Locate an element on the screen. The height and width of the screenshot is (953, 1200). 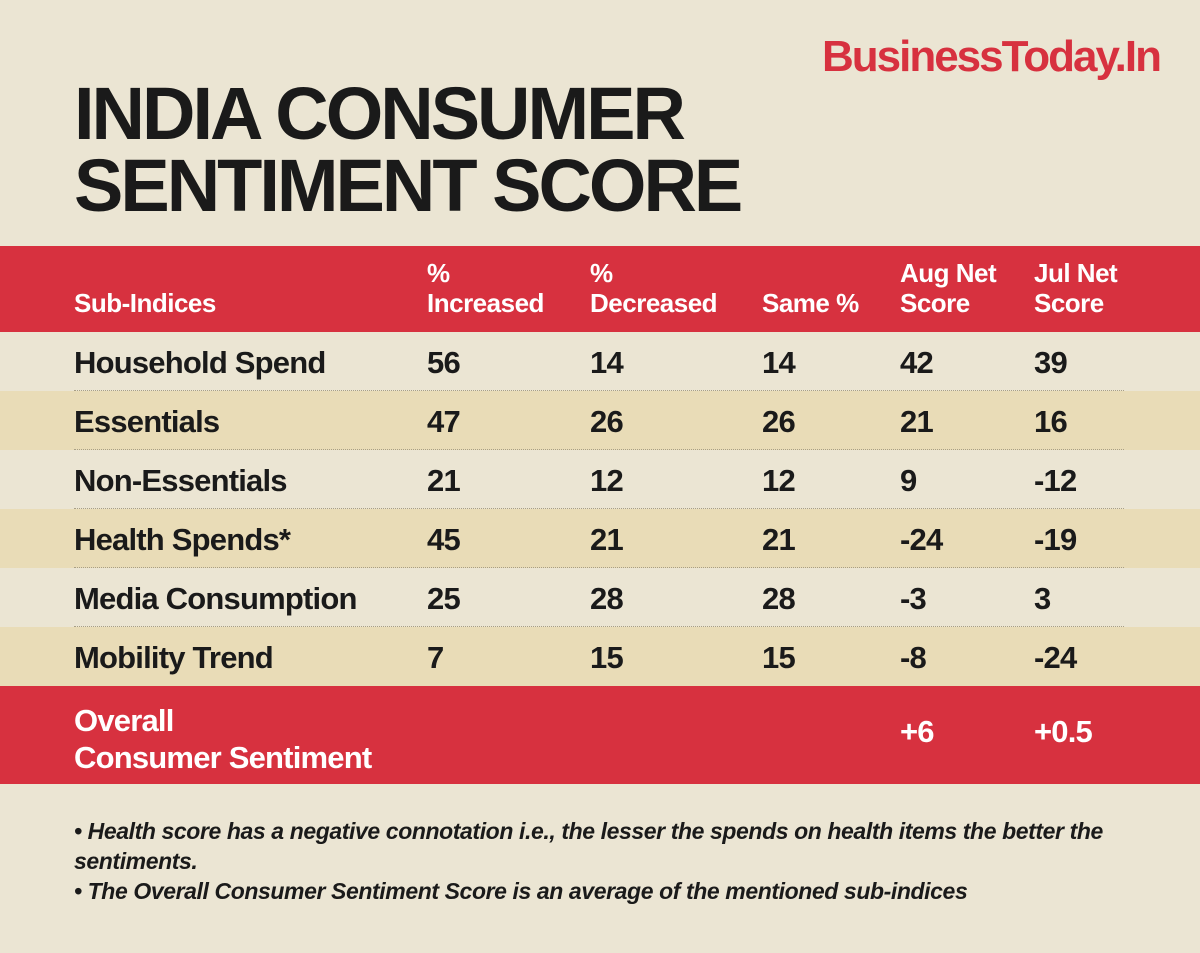
overall-label: Overall Consumer Sentiment is located at coordinates (223, 739).